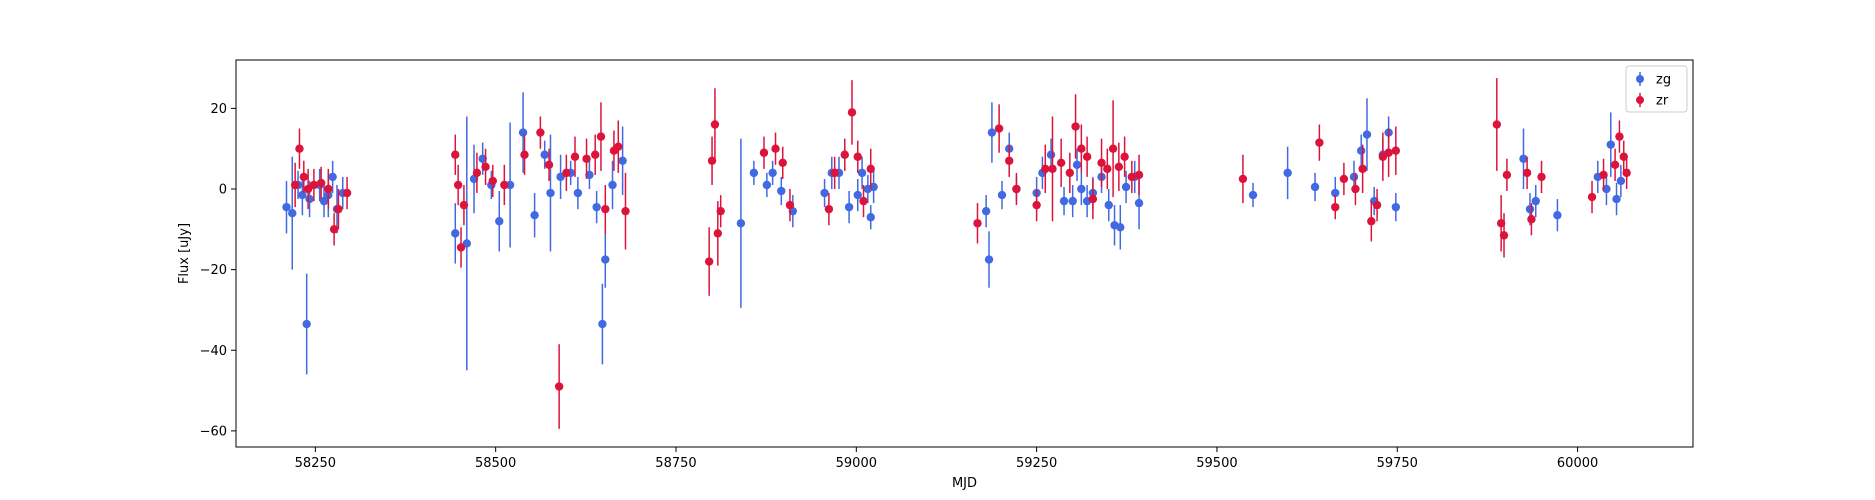 The height and width of the screenshot is (500, 1875). What do you see at coordinates (495, 463) in the screenshot?
I see `x-tick-label: 58500` at bounding box center [495, 463].